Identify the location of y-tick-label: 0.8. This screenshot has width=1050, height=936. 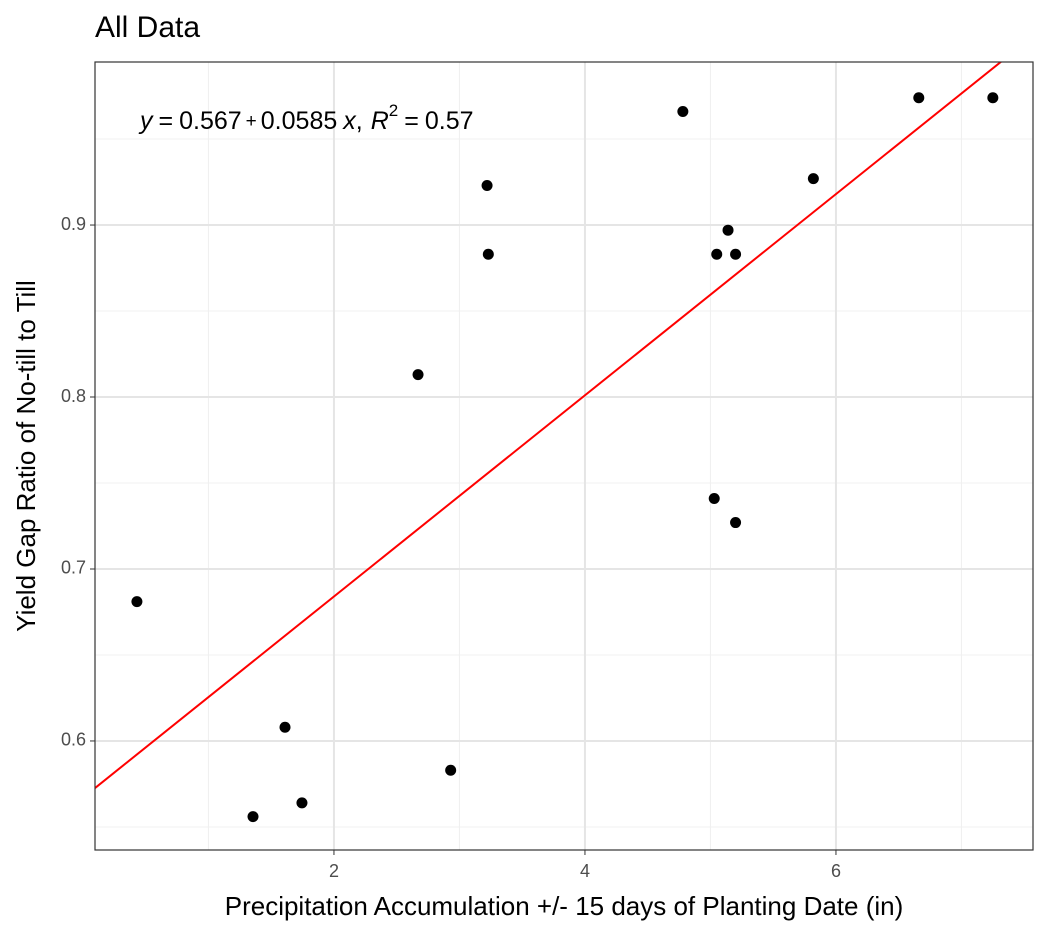
(73, 396).